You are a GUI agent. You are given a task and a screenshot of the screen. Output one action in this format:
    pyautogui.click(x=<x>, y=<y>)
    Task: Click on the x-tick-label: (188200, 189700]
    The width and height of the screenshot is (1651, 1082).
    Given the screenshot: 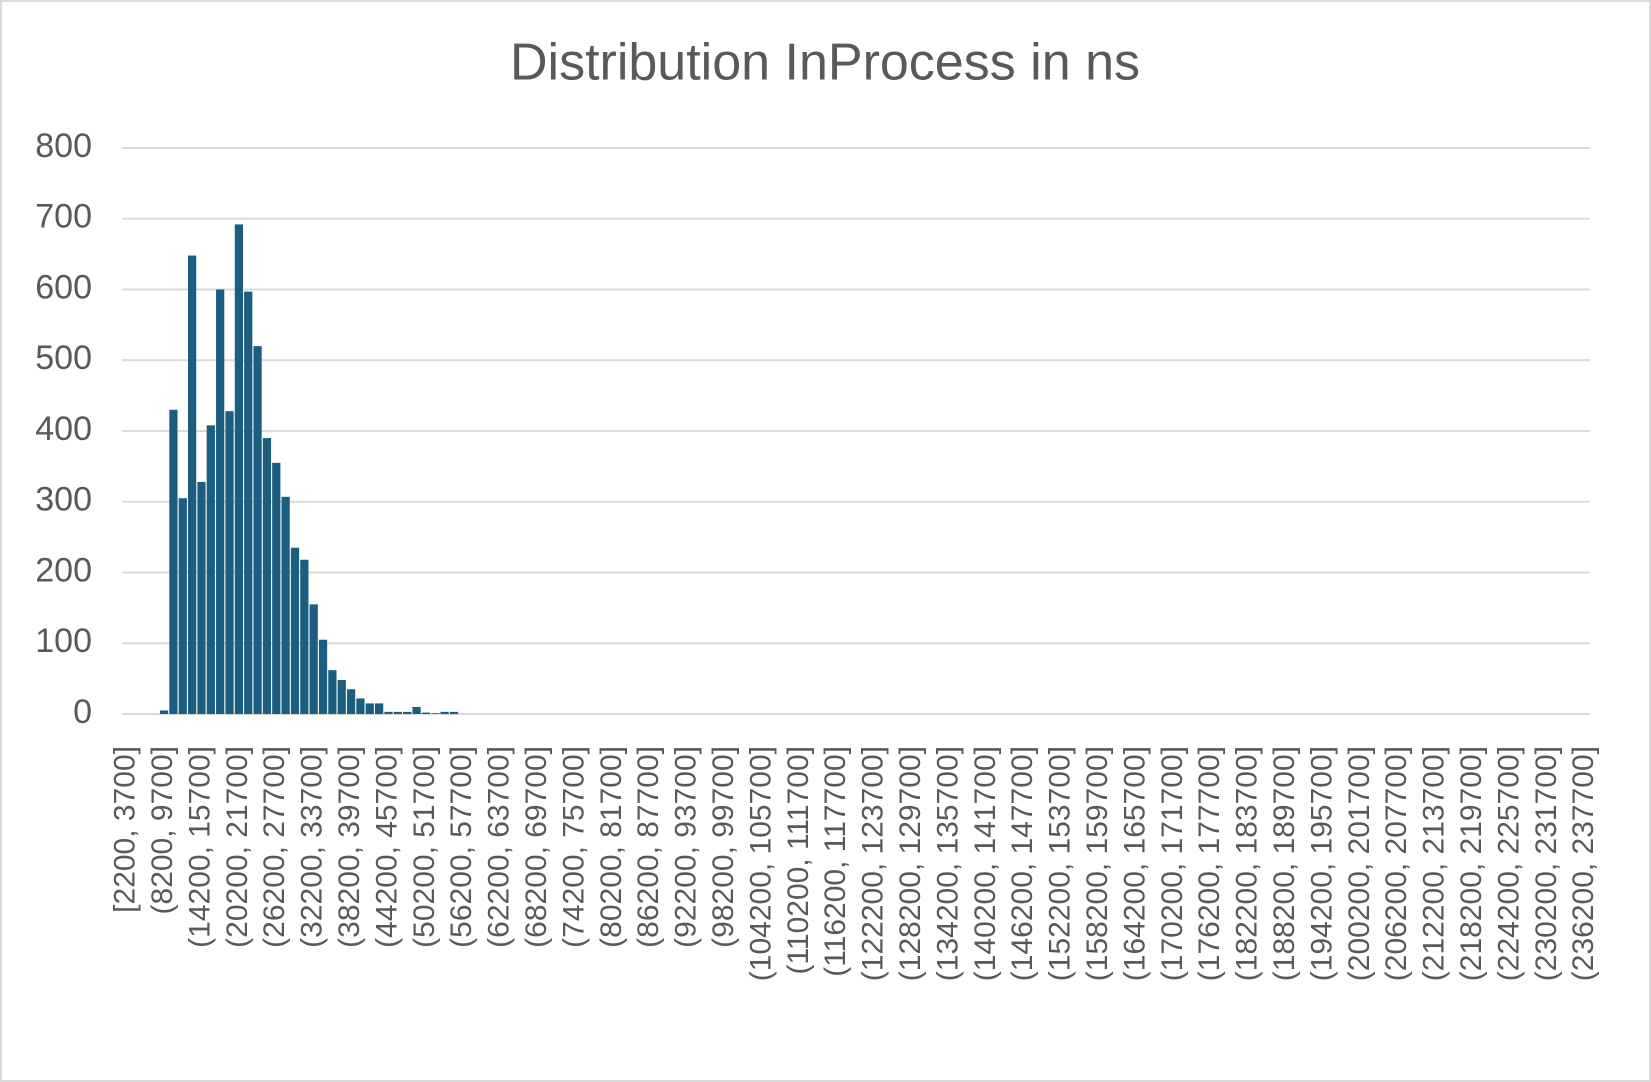 What is the action you would take?
    pyautogui.click(x=1284, y=863)
    